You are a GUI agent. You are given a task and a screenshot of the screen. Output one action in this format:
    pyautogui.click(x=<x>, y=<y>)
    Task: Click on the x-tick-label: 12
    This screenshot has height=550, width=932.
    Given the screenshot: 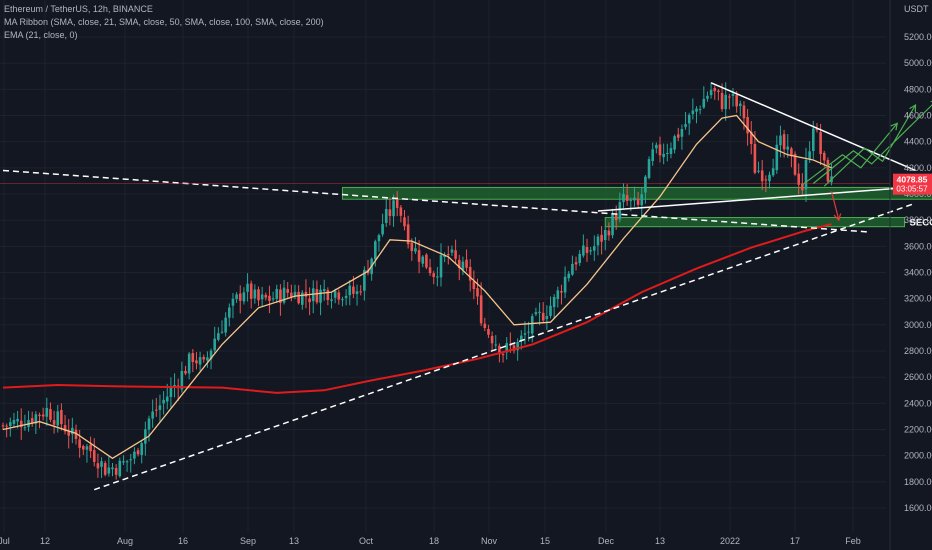 What is the action you would take?
    pyautogui.click(x=45, y=541)
    